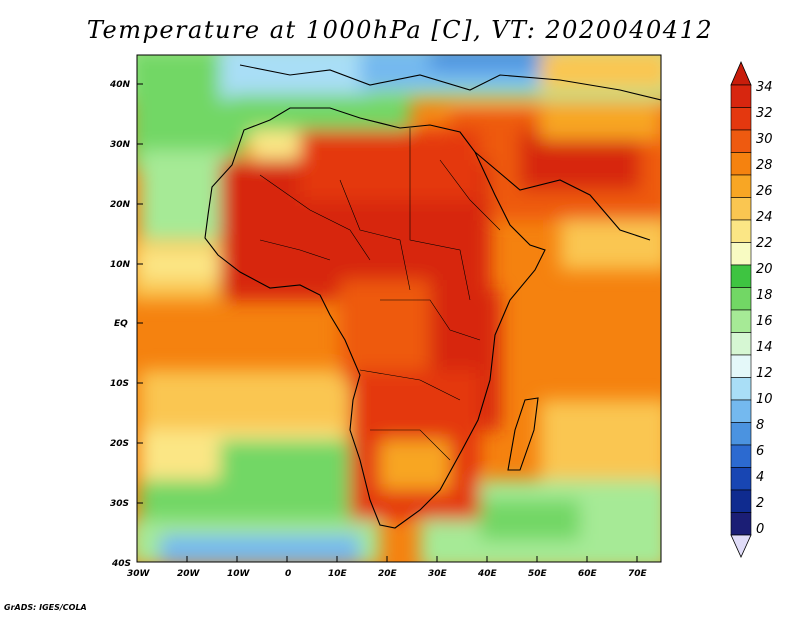 The image size is (800, 618). Describe the element at coordinates (119, 504) in the screenshot. I see `lat-tick-label: 30S` at that location.